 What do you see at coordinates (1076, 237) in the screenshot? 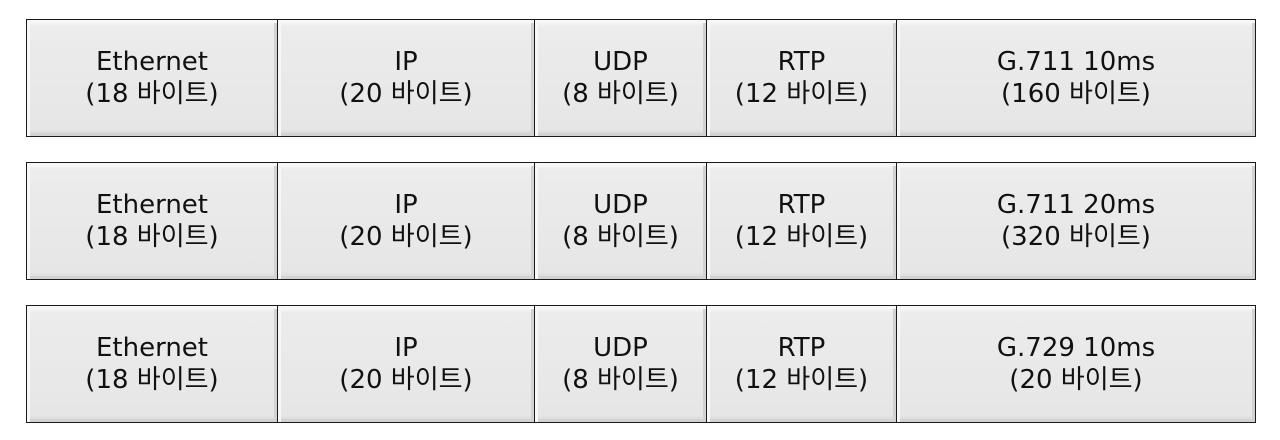
I see `cell-size: (320 바이트)` at bounding box center [1076, 237].